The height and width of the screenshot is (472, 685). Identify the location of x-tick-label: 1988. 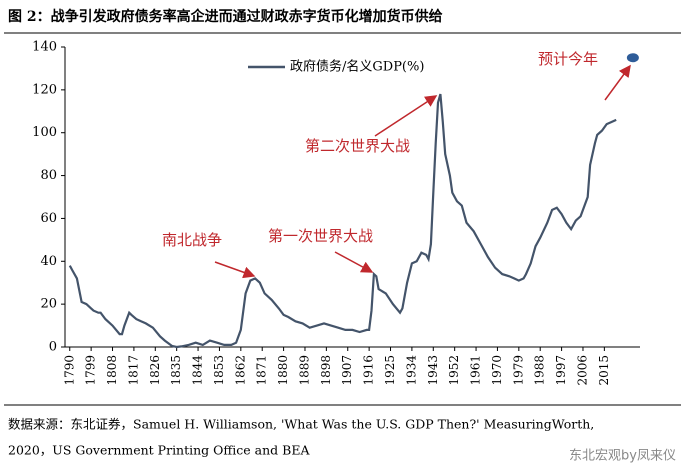
(540, 370).